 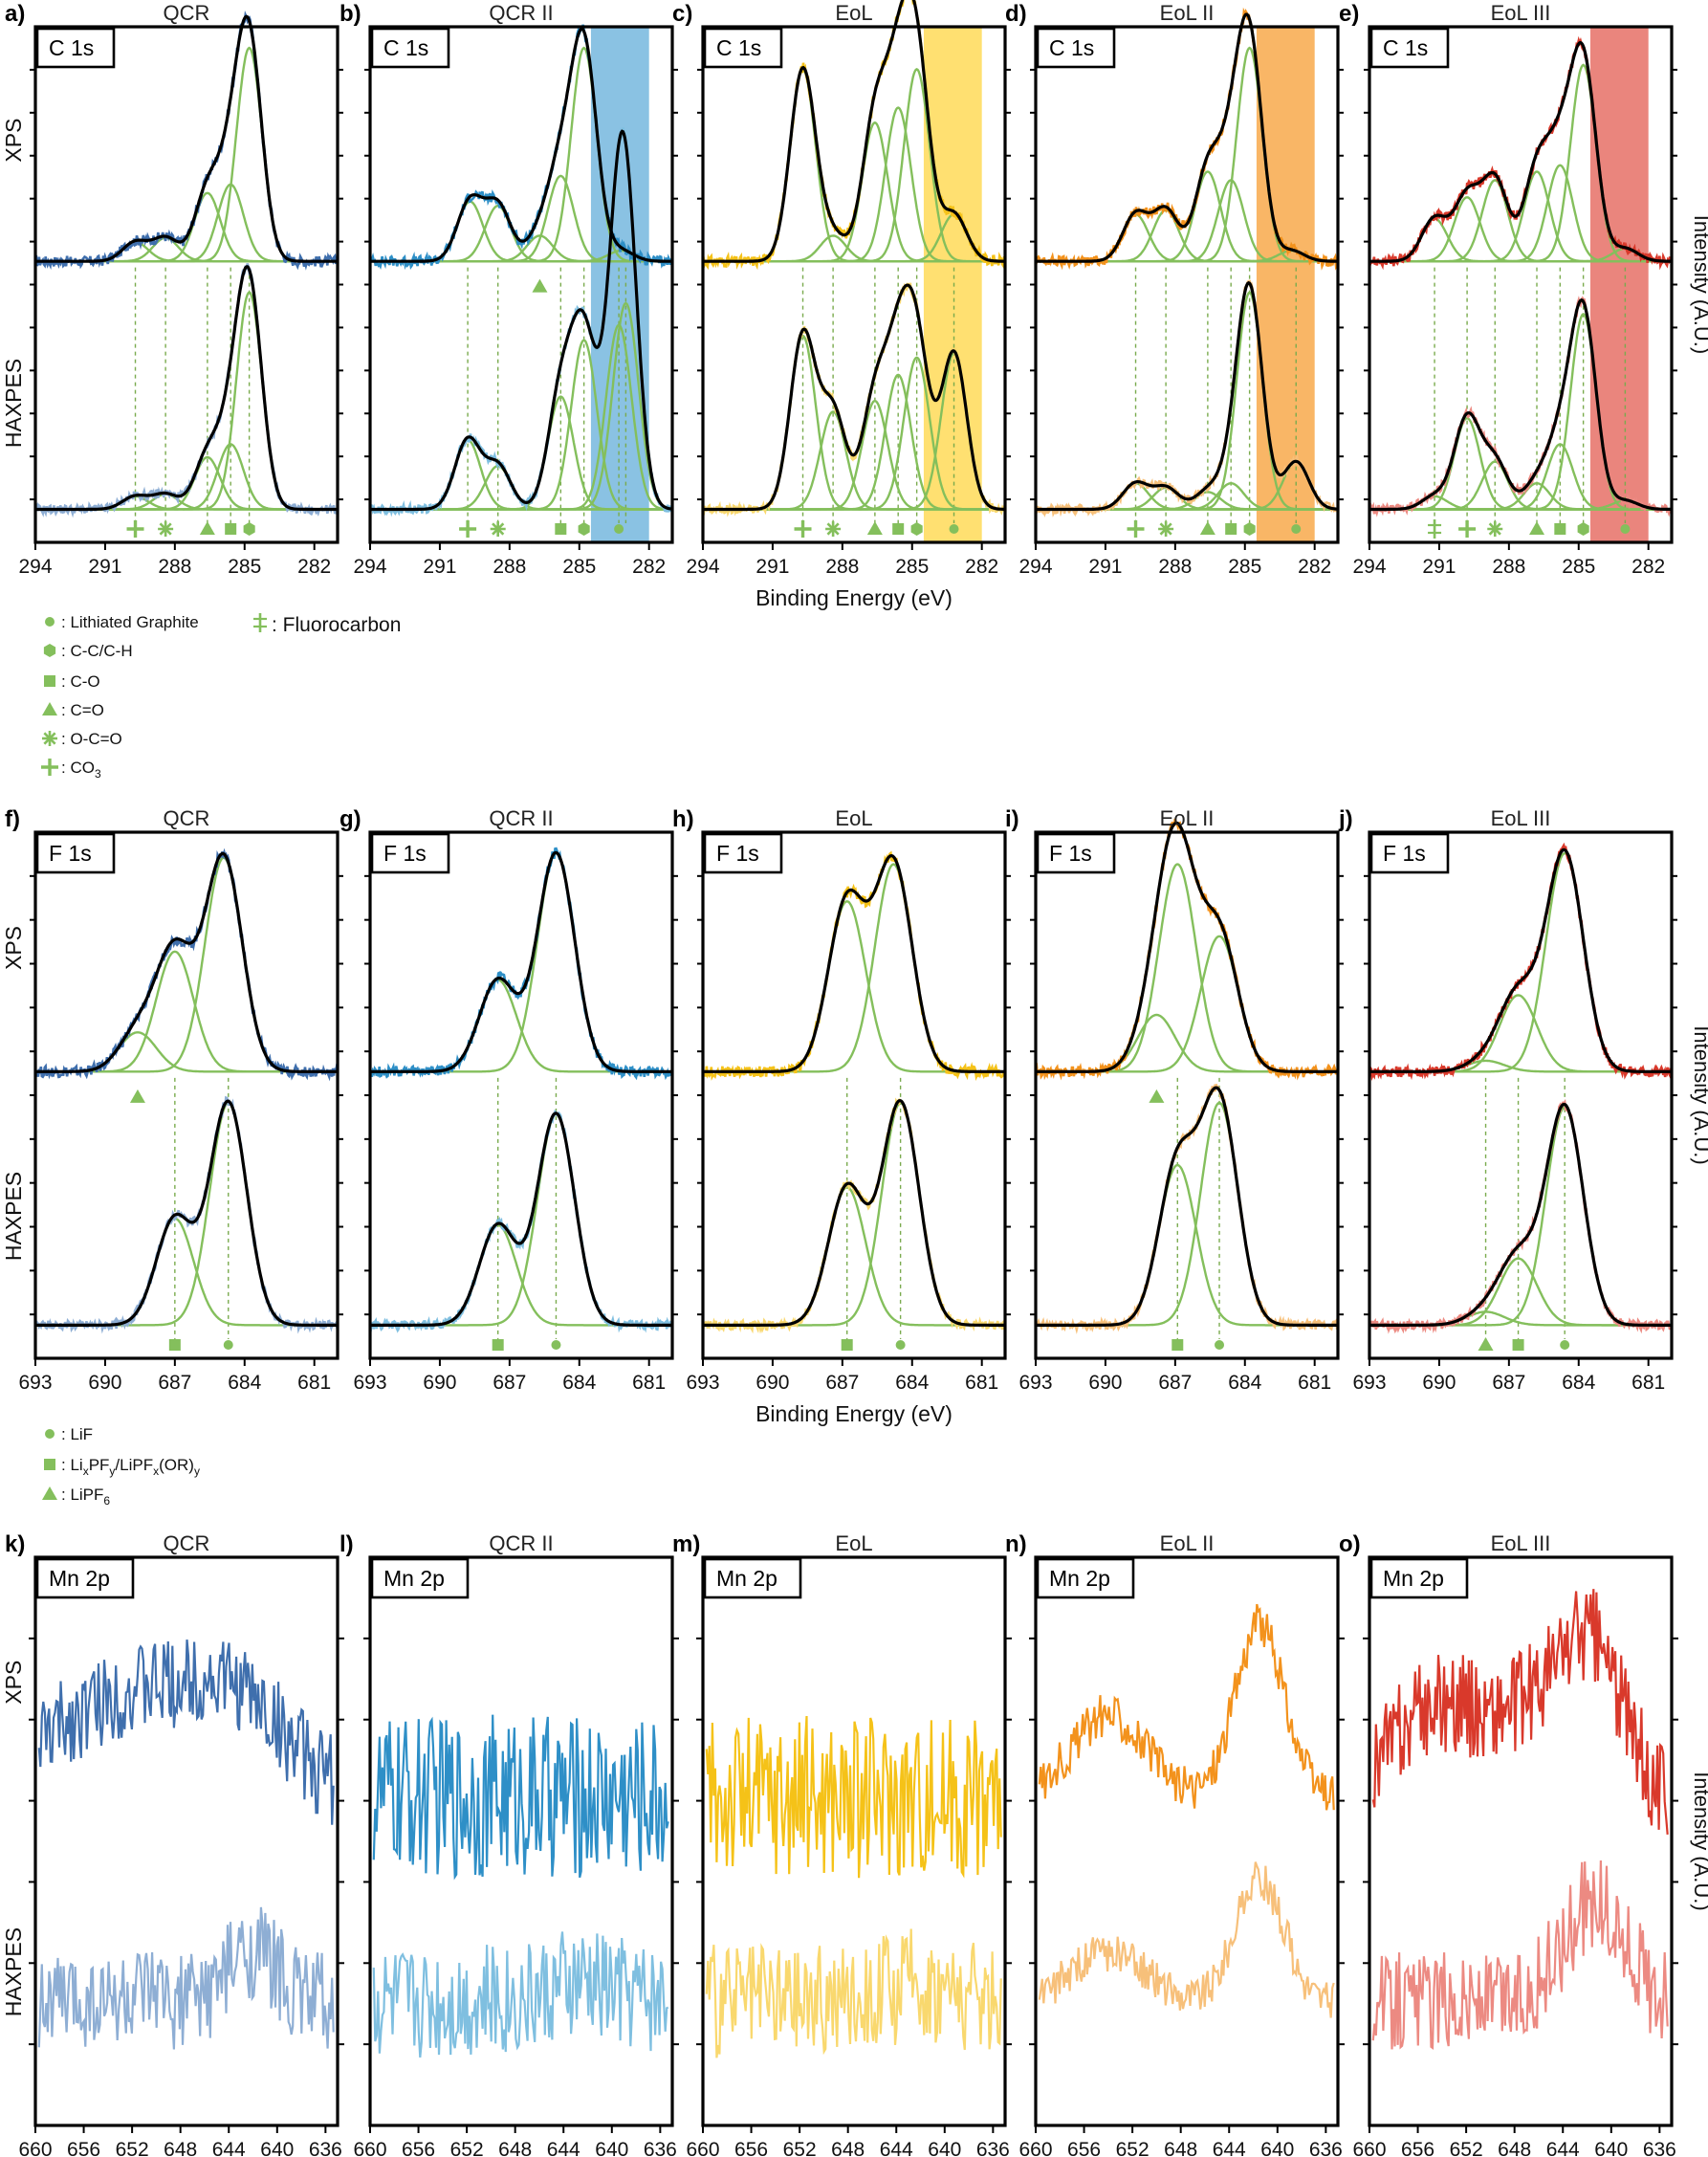 I want to click on asterisk-marker-icon, so click(x=1494, y=529).